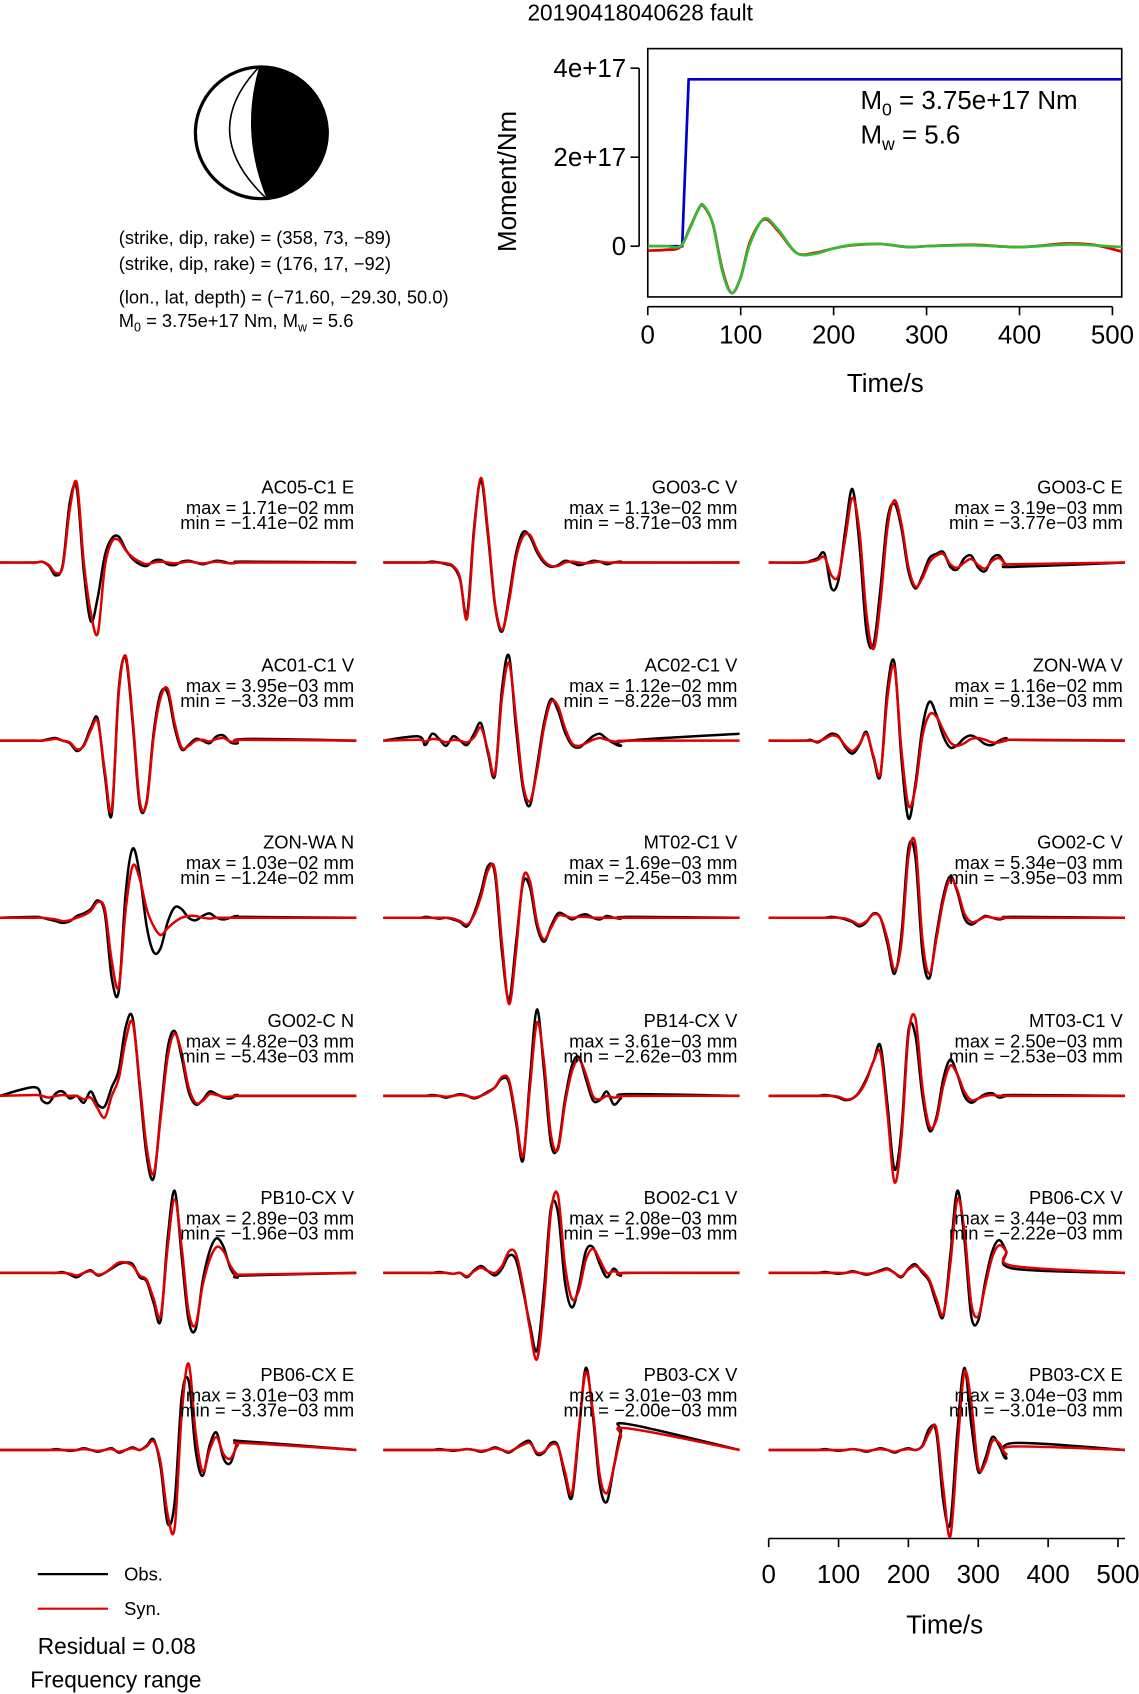  Describe the element at coordinates (653, 507) in the screenshot. I see `amplitude-label: max = 1.13e−02 mm` at that location.